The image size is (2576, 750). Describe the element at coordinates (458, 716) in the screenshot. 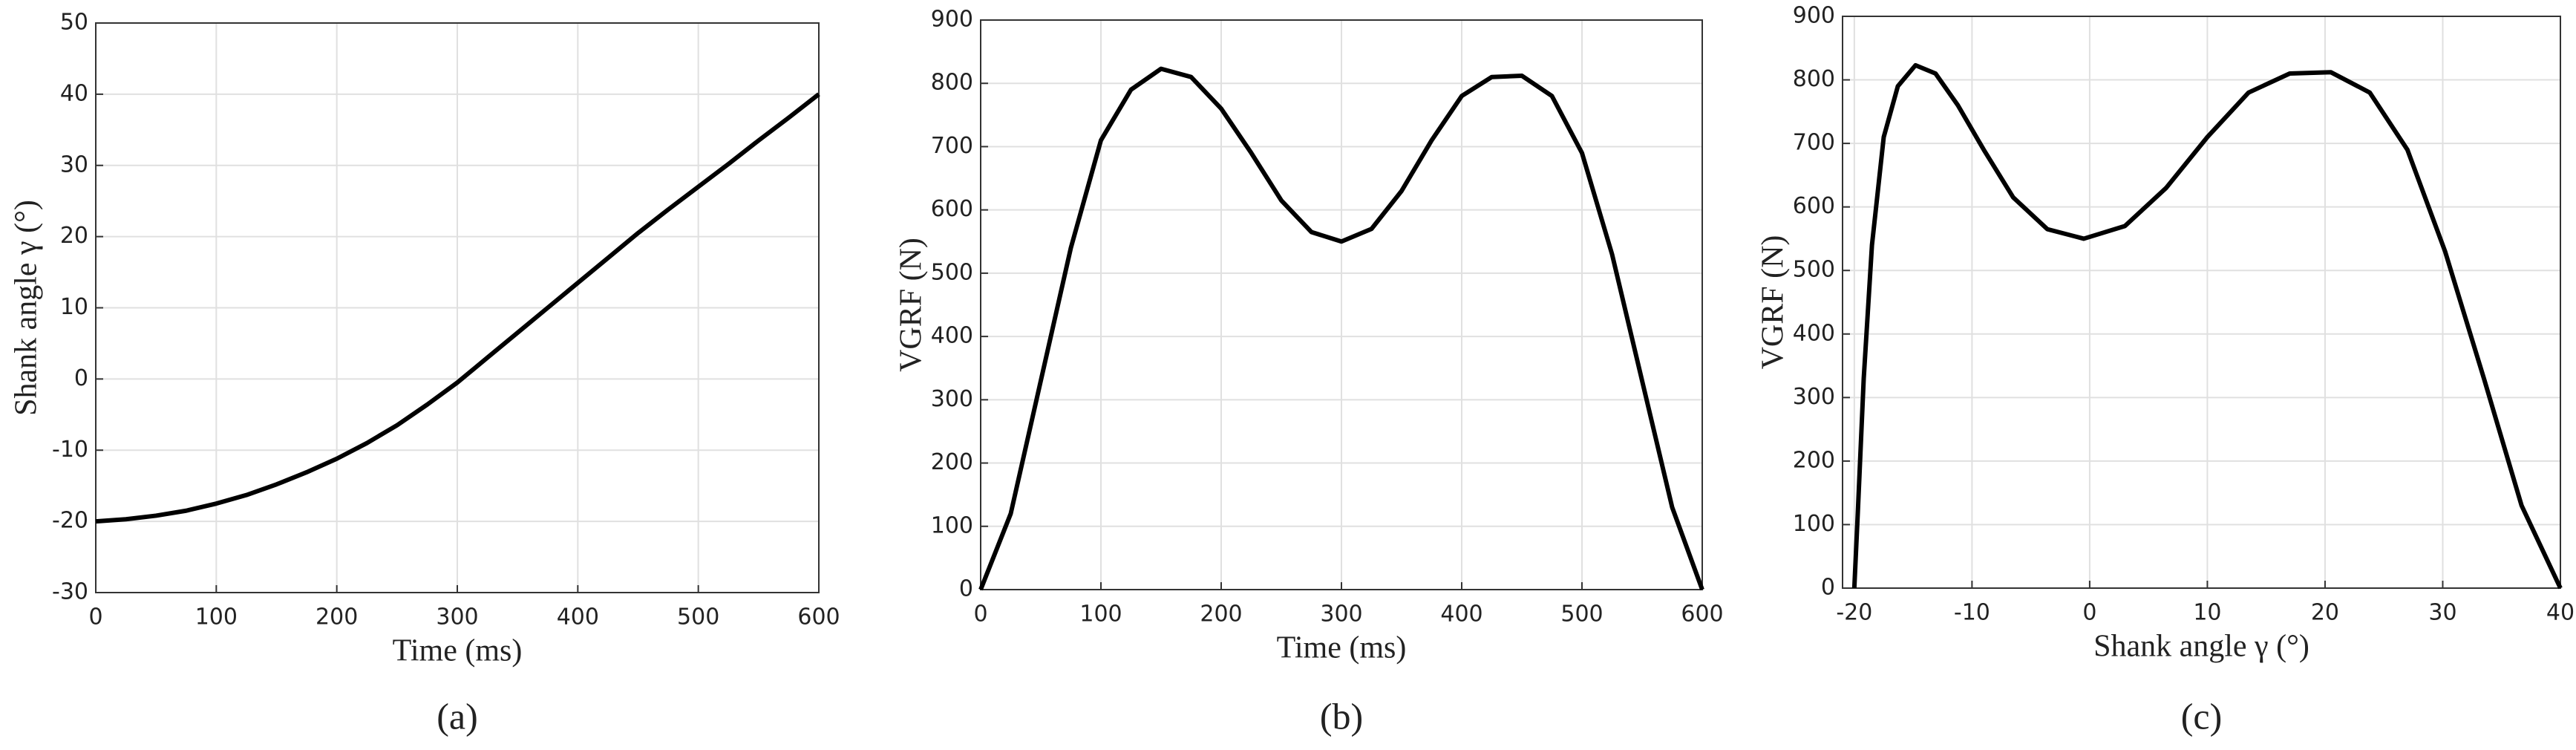

I see `caption: (a)` at that location.